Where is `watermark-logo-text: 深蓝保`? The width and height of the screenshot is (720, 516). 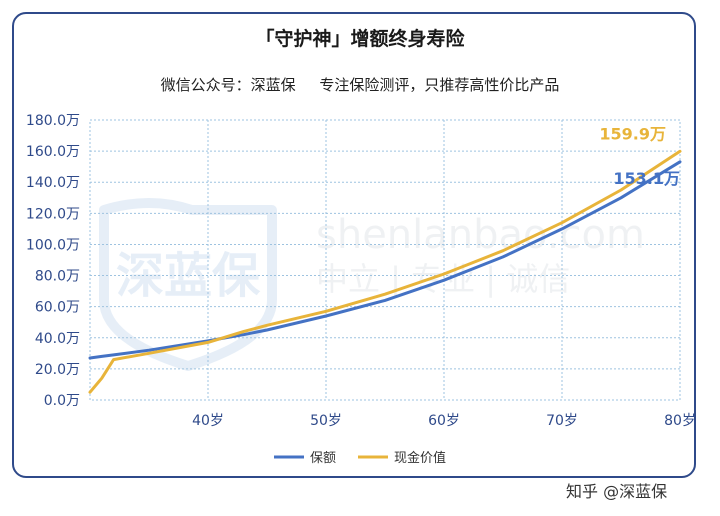
watermark-logo-text: 深蓝保 is located at coordinates (188, 276).